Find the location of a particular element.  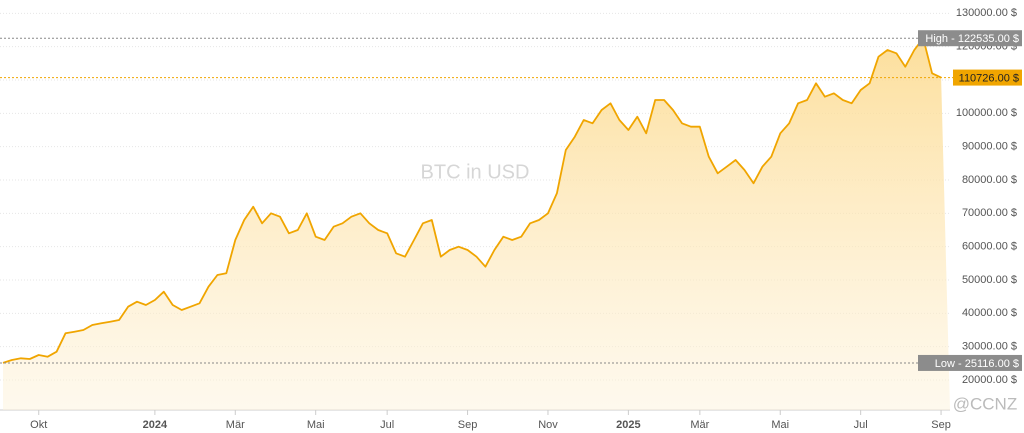

y-tick-label: 60000.00 $ is located at coordinates (989, 247).